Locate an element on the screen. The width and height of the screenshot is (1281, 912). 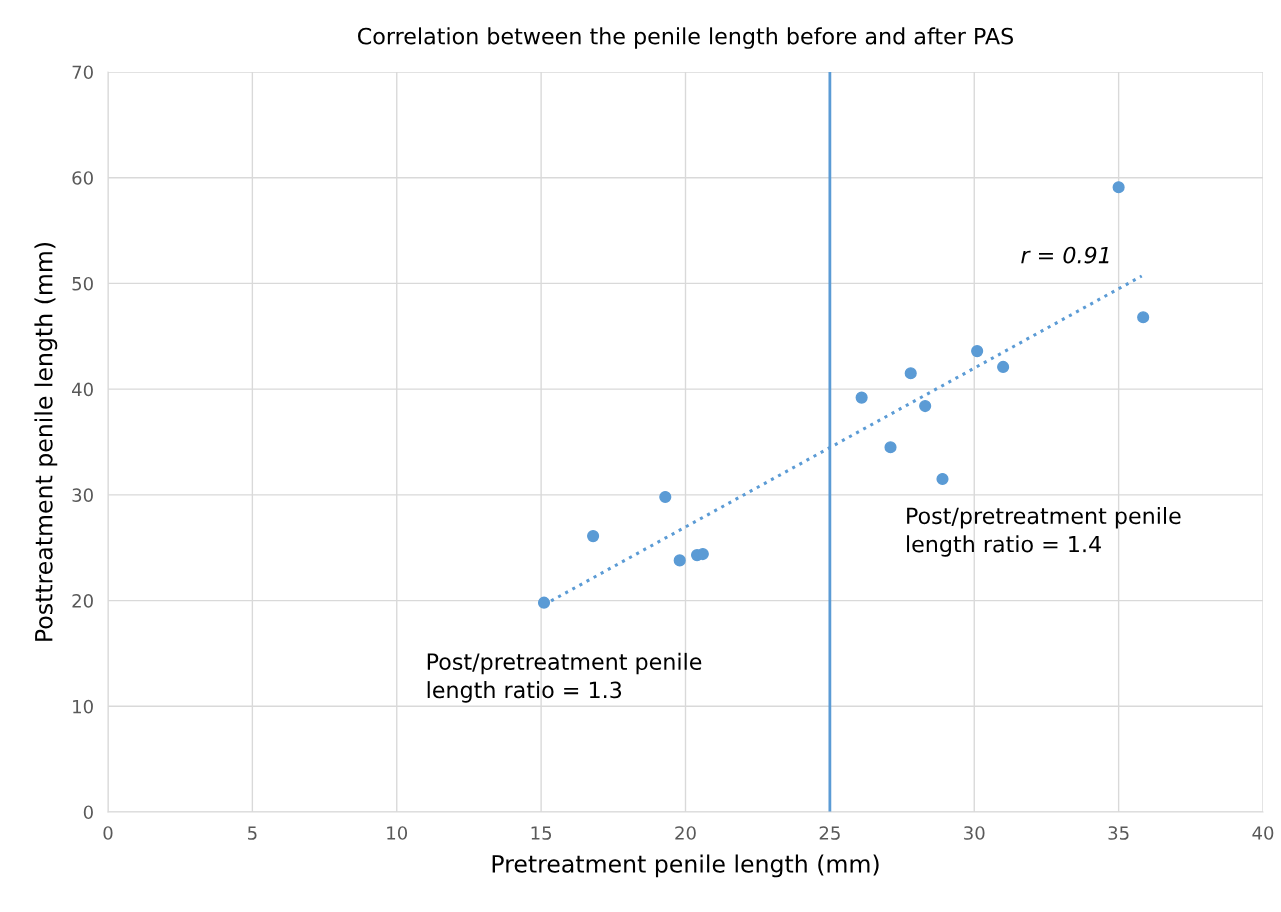
x-tick-label: 40 is located at coordinates (1263, 833).